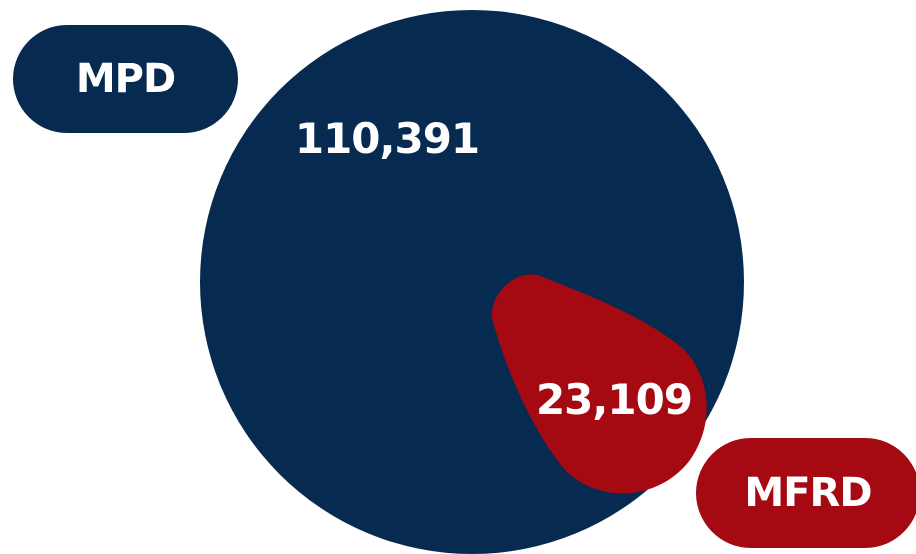 This screenshot has height=554, width=916. I want to click on slice-label-mpd: 110,391, so click(387, 138).